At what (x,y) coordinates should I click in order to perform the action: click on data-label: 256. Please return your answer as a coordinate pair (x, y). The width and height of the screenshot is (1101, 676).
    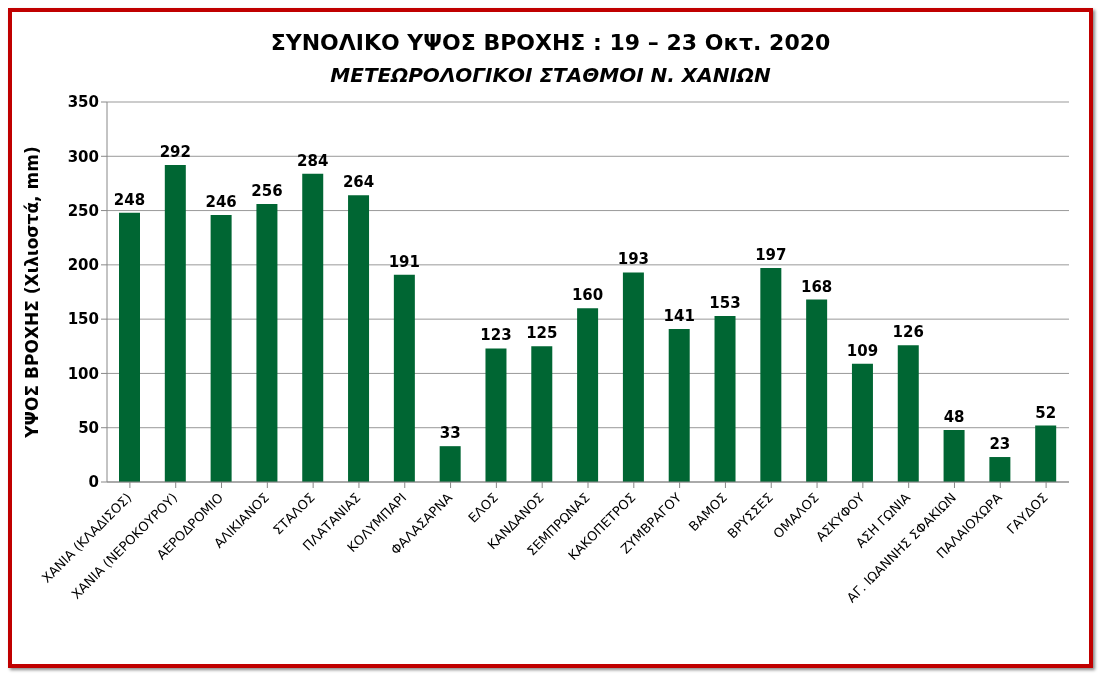
    Looking at the image, I should click on (267, 191).